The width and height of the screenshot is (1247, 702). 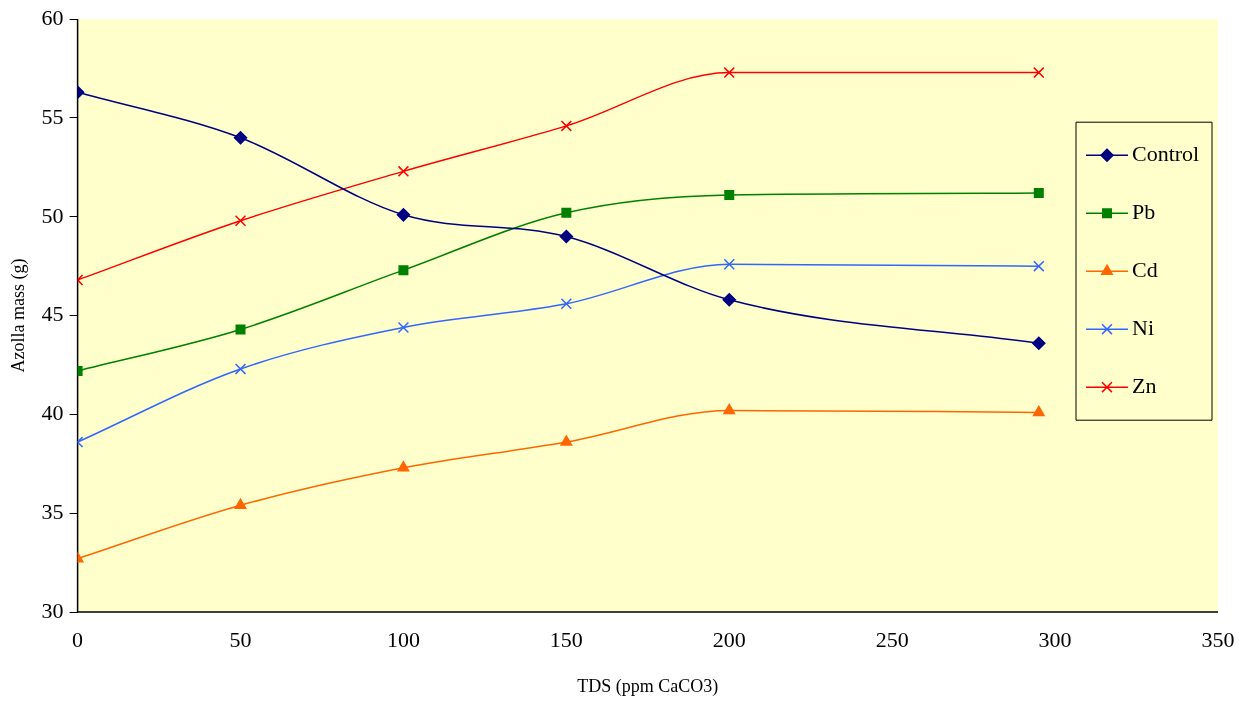 I want to click on x-tick-label: 50, so click(x=240, y=639).